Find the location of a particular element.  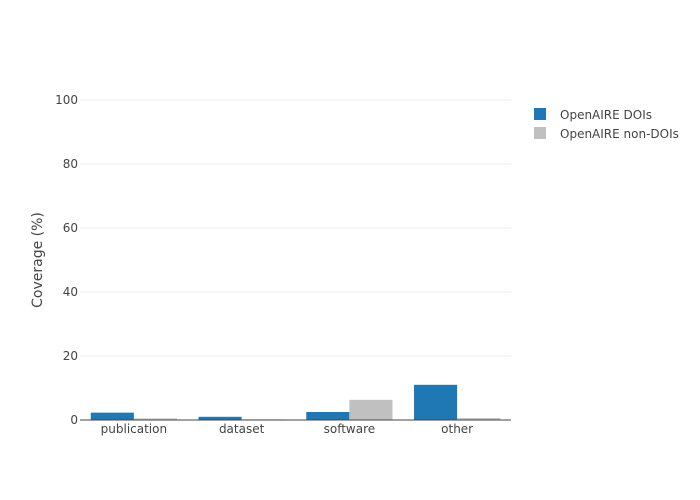

x-tick-label: publication is located at coordinates (134, 429).